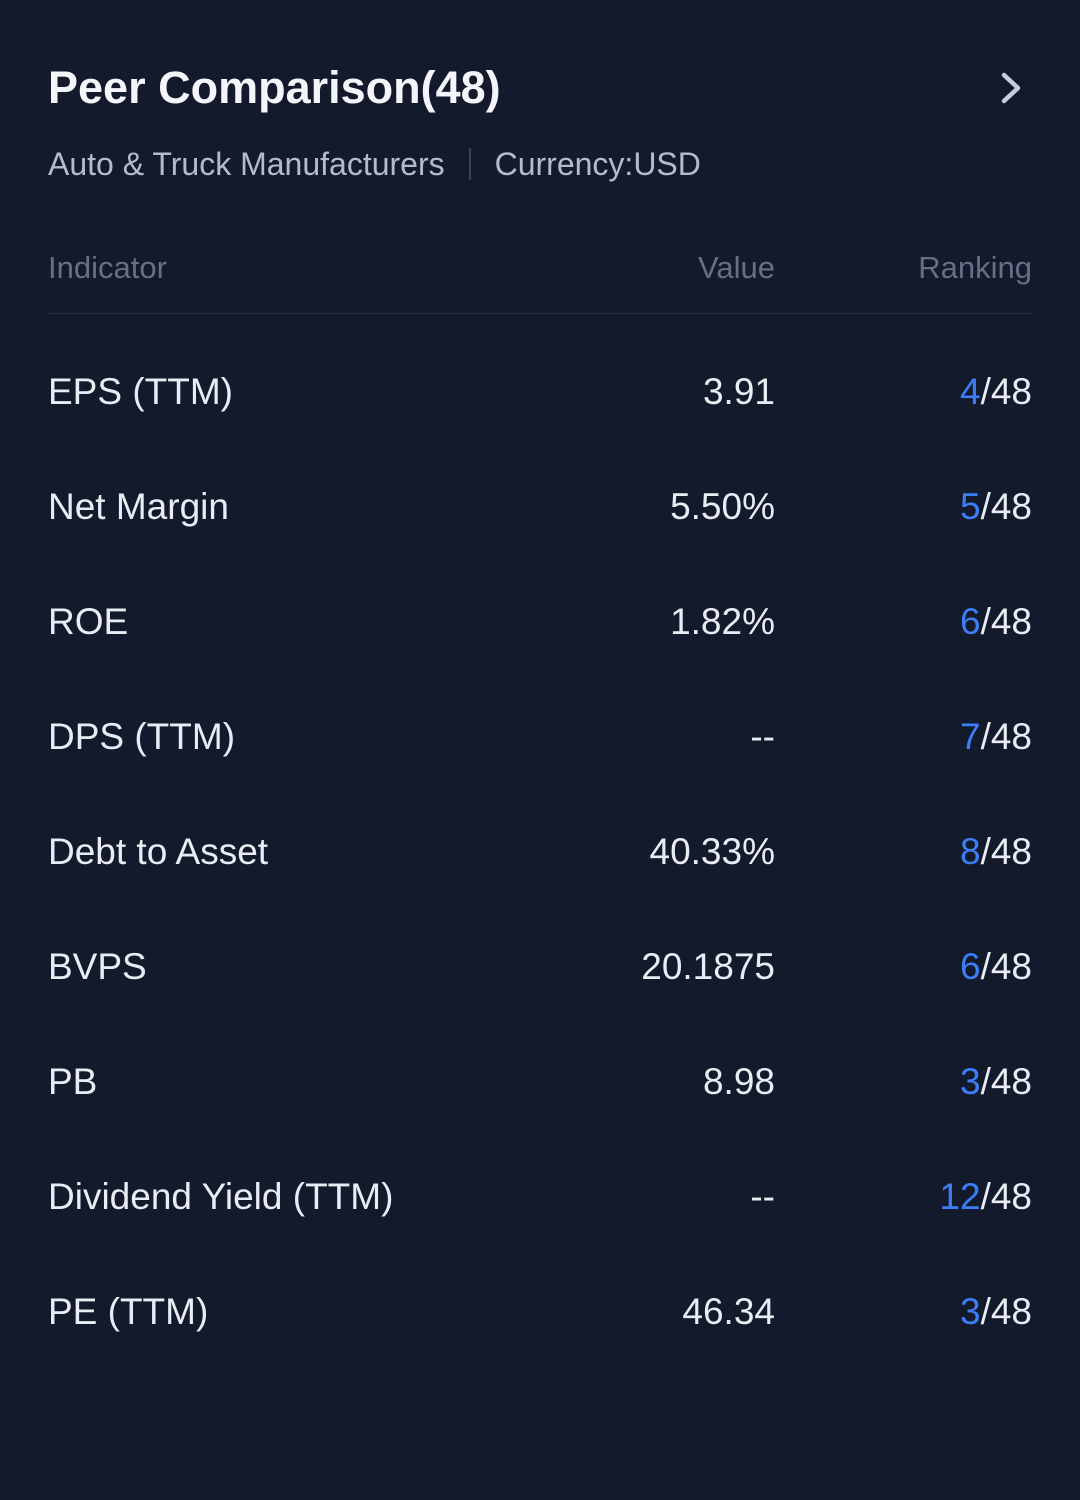 The image size is (1080, 1500). I want to click on chevron-right-icon, so click(1010, 88).